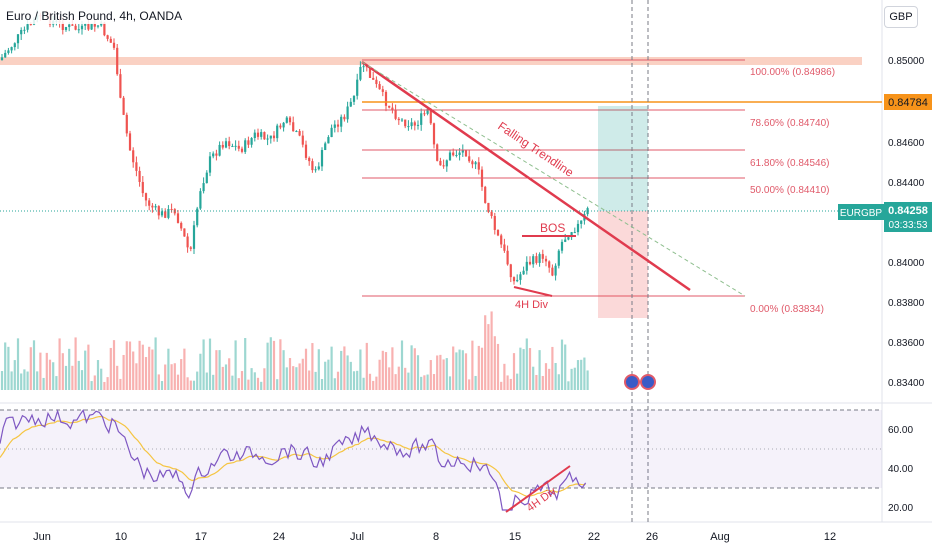 Image resolution: width=932 pixels, height=550 pixels. What do you see at coordinates (901, 17) in the screenshot?
I see `currency-button: GBP` at bounding box center [901, 17].